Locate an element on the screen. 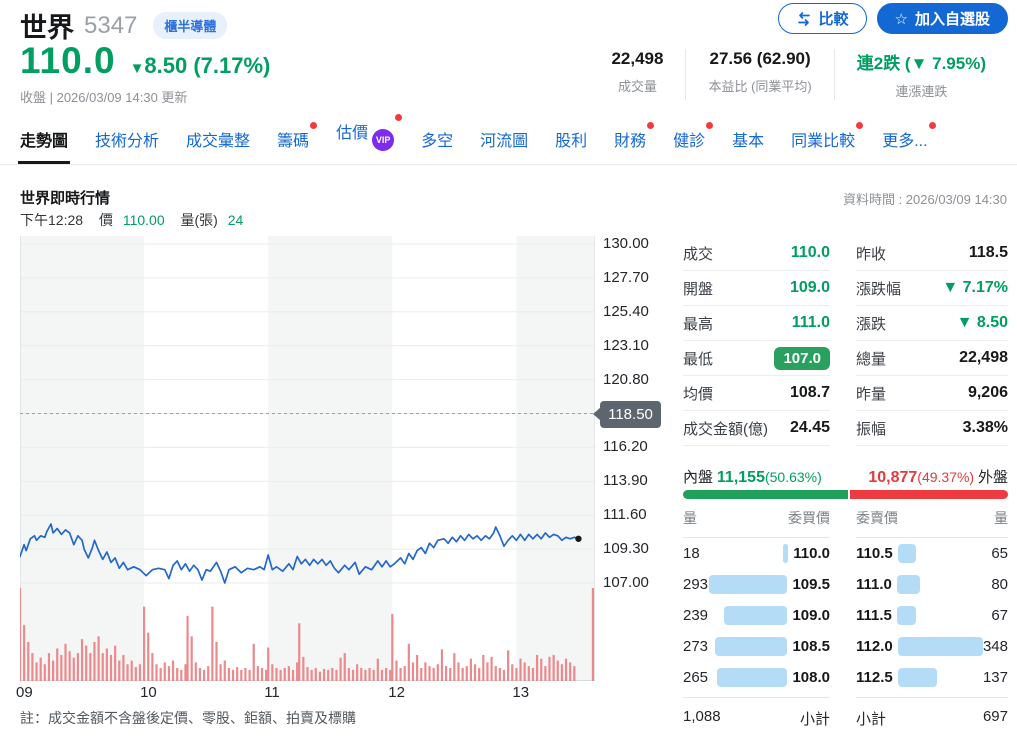 This screenshot has height=745, width=1017. ask-price: 111.0 is located at coordinates (874, 584).